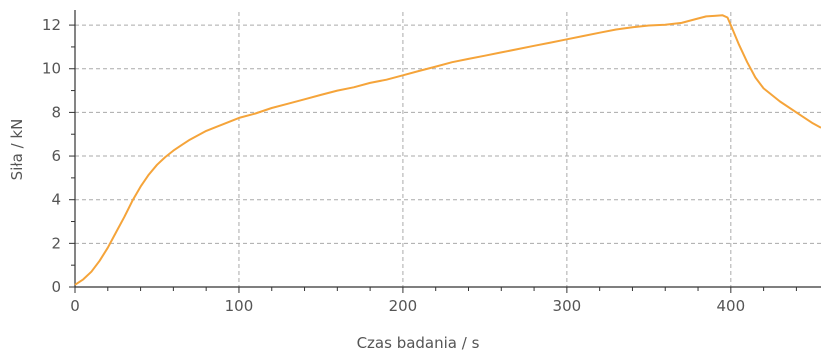  What do you see at coordinates (56, 287) in the screenshot?
I see `y-tick-label: 0` at bounding box center [56, 287].